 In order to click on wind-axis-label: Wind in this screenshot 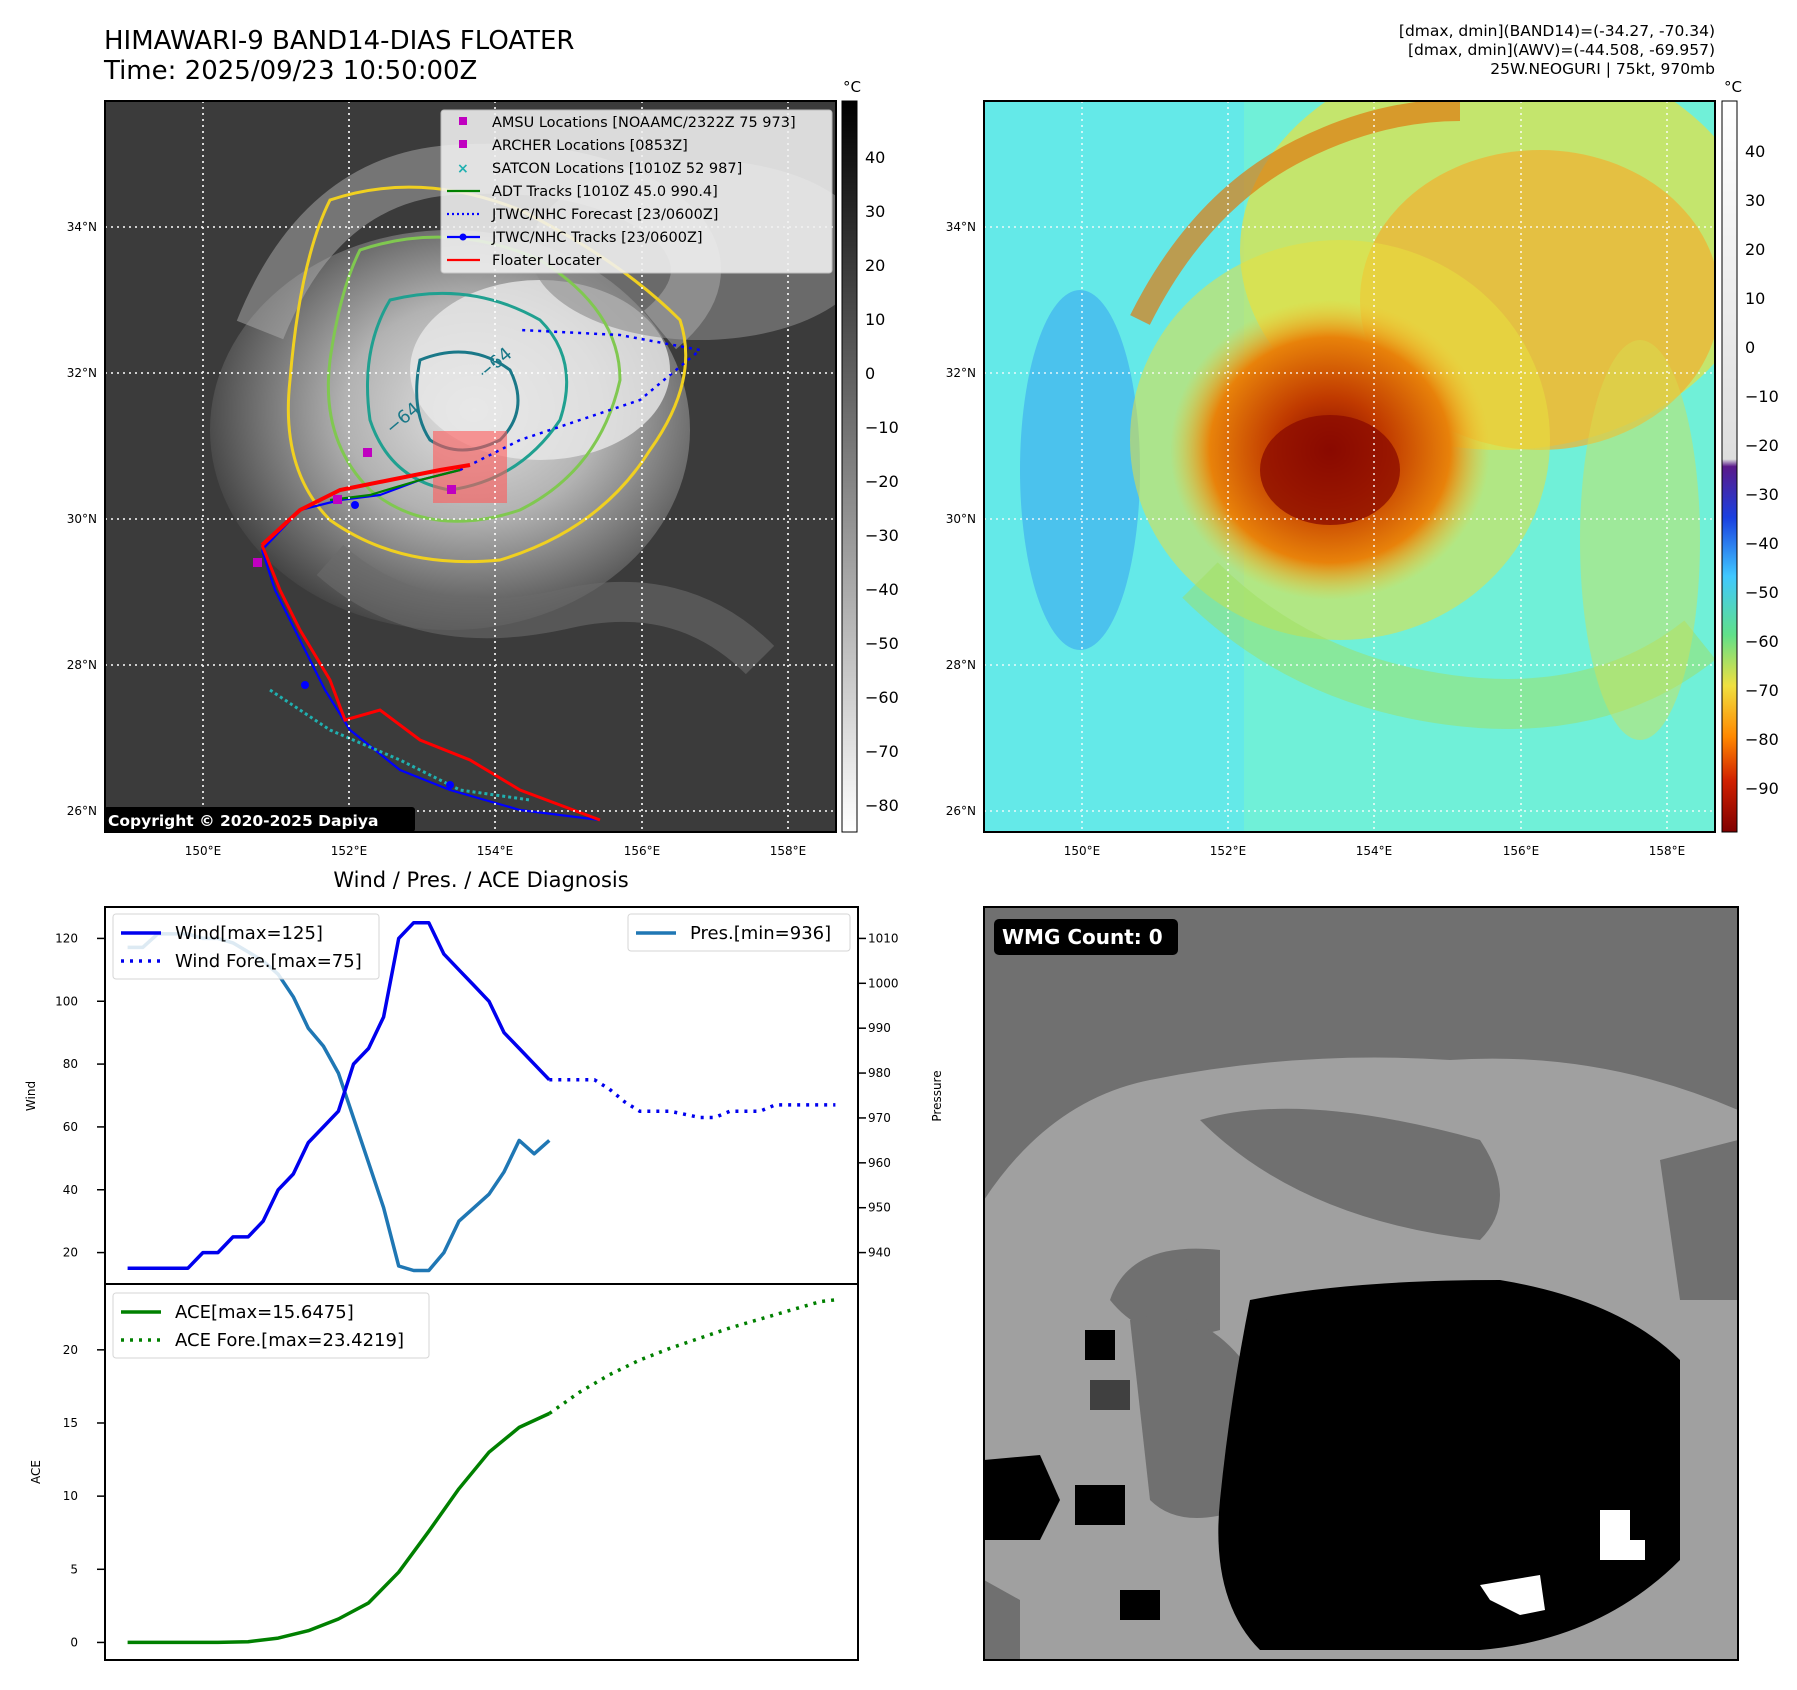, I will do `click(31, 1096)`.